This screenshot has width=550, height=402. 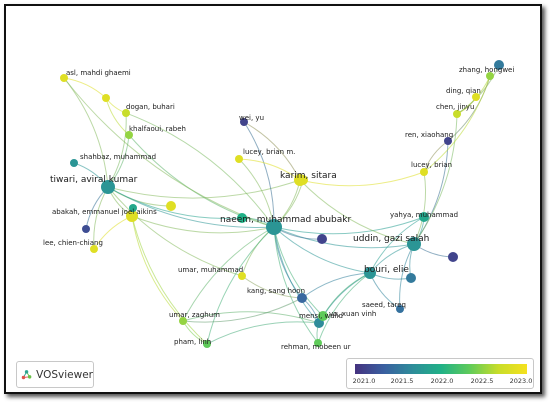 What do you see at coordinates (108, 187) in the screenshot?
I see `author-node-tiwari` at bounding box center [108, 187].